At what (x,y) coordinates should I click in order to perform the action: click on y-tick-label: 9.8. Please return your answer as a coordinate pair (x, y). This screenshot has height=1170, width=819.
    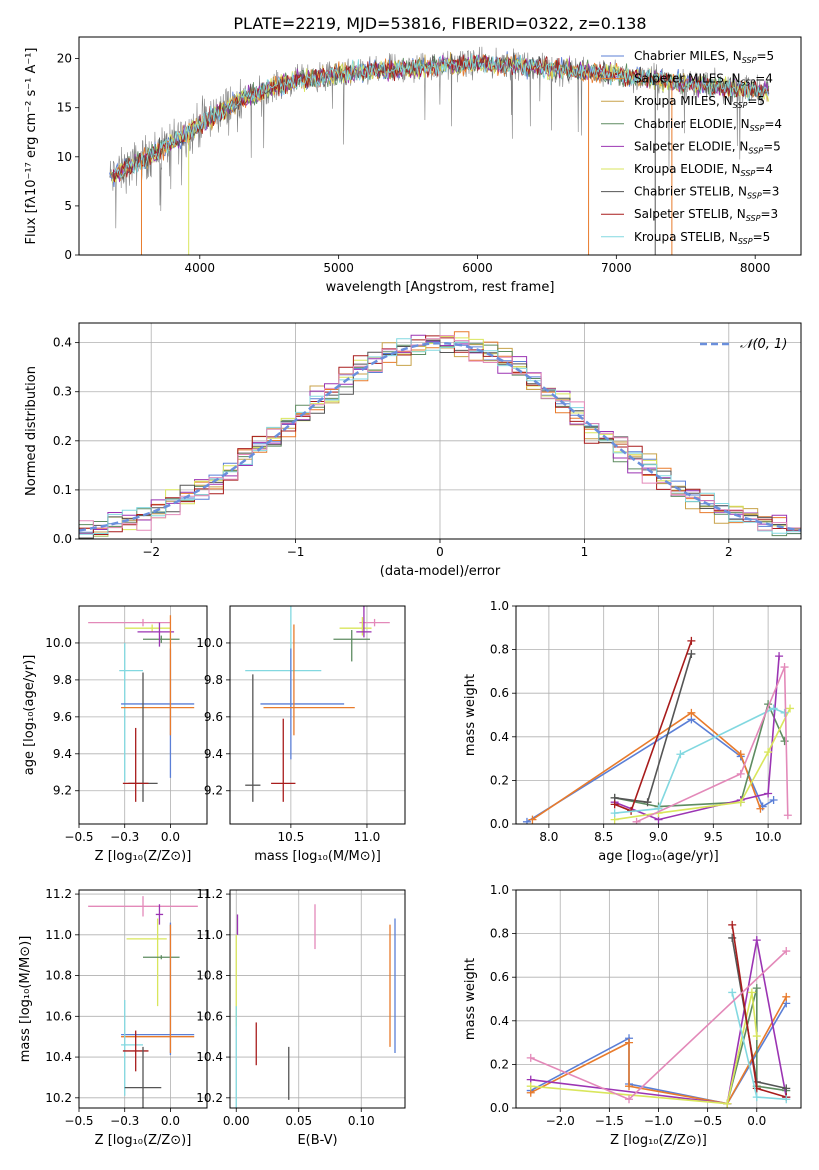
    Looking at the image, I should click on (213, 680).